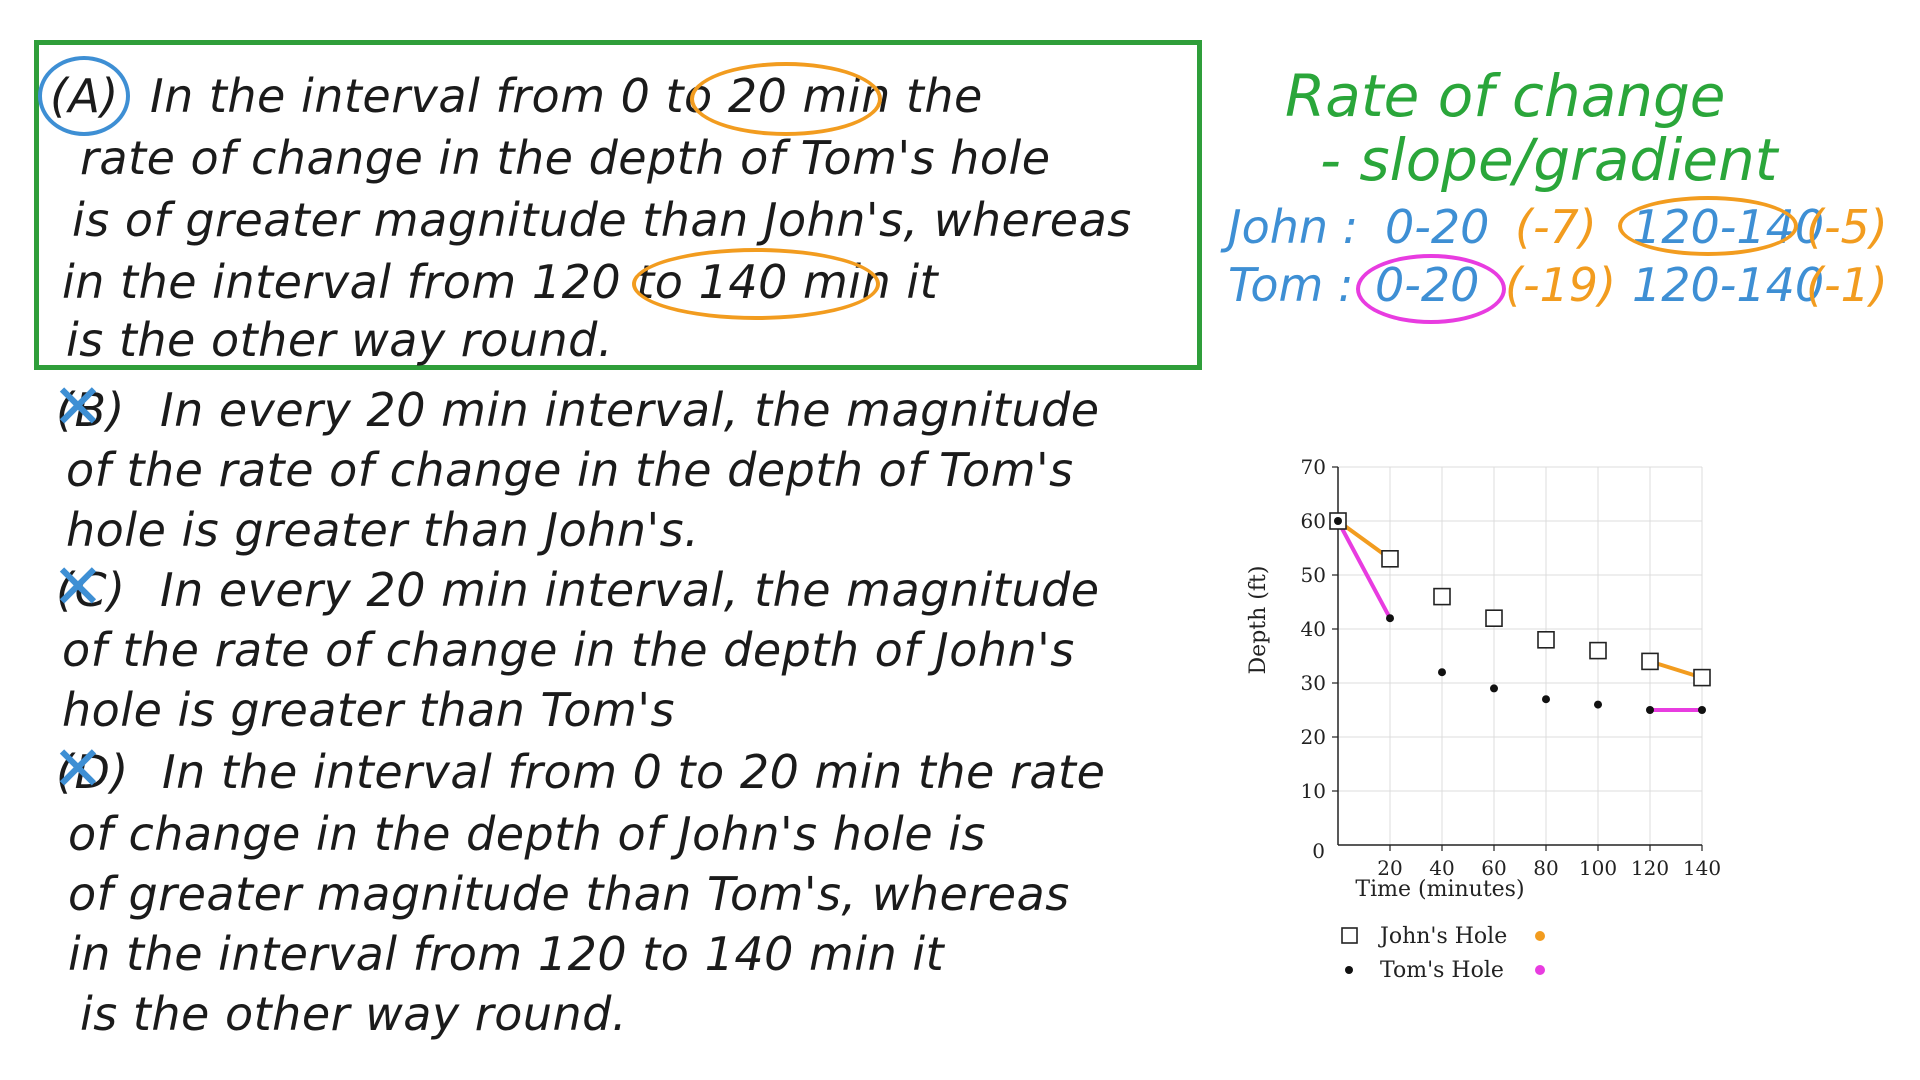 This screenshot has width=1920, height=1080. I want to click on option-b-label: (B), so click(90, 410).